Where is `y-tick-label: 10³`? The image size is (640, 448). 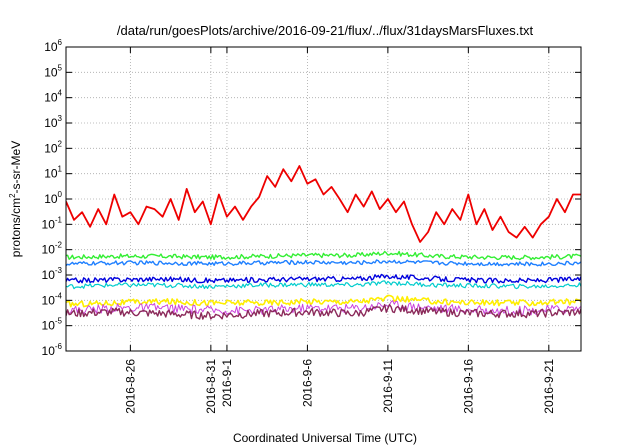
y-tick-label: 10³ is located at coordinates (53, 122).